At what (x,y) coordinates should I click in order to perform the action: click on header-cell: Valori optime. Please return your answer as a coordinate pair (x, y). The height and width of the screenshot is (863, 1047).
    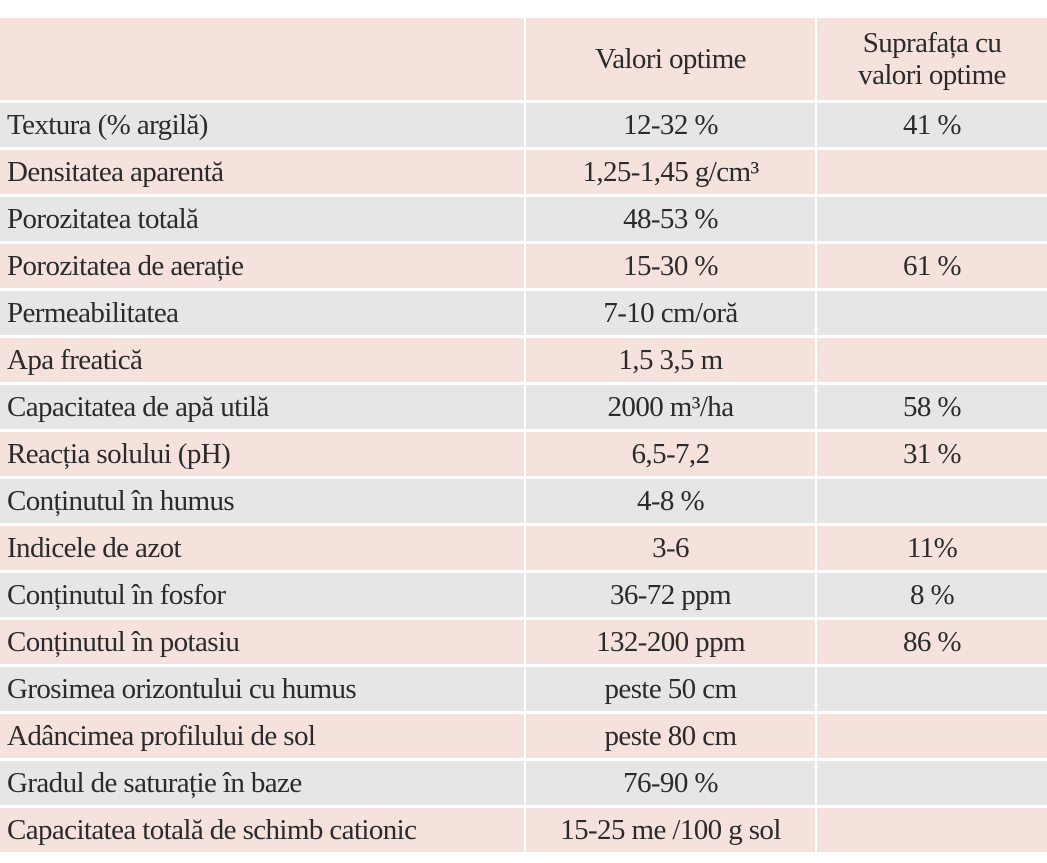
    Looking at the image, I should click on (670, 59).